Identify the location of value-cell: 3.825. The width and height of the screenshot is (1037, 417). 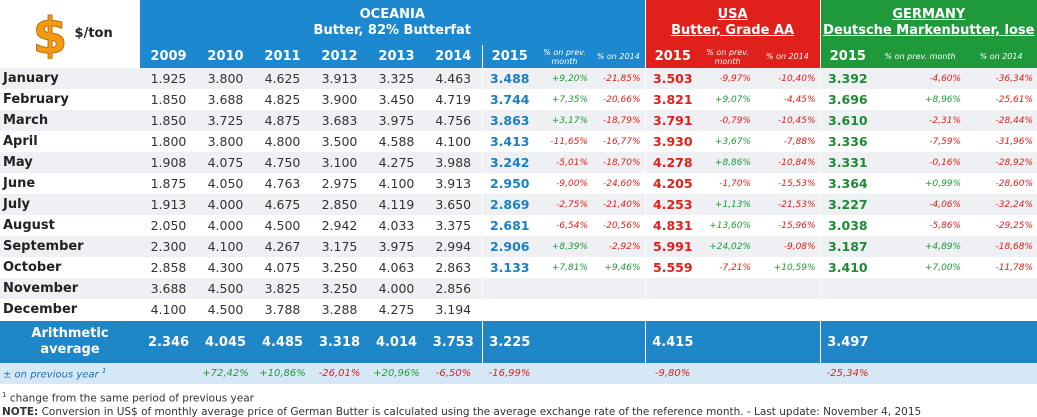
(282, 288).